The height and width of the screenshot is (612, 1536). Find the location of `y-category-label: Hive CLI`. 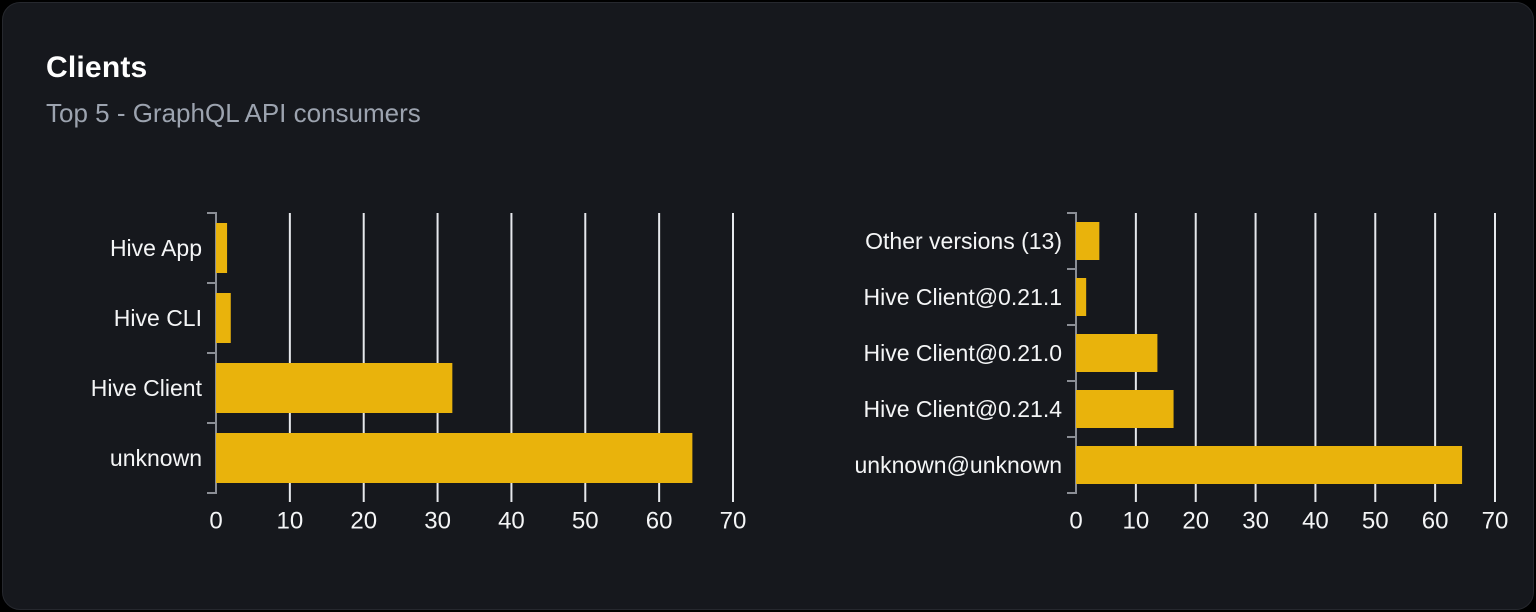

y-category-label: Hive CLI is located at coordinates (158, 318).